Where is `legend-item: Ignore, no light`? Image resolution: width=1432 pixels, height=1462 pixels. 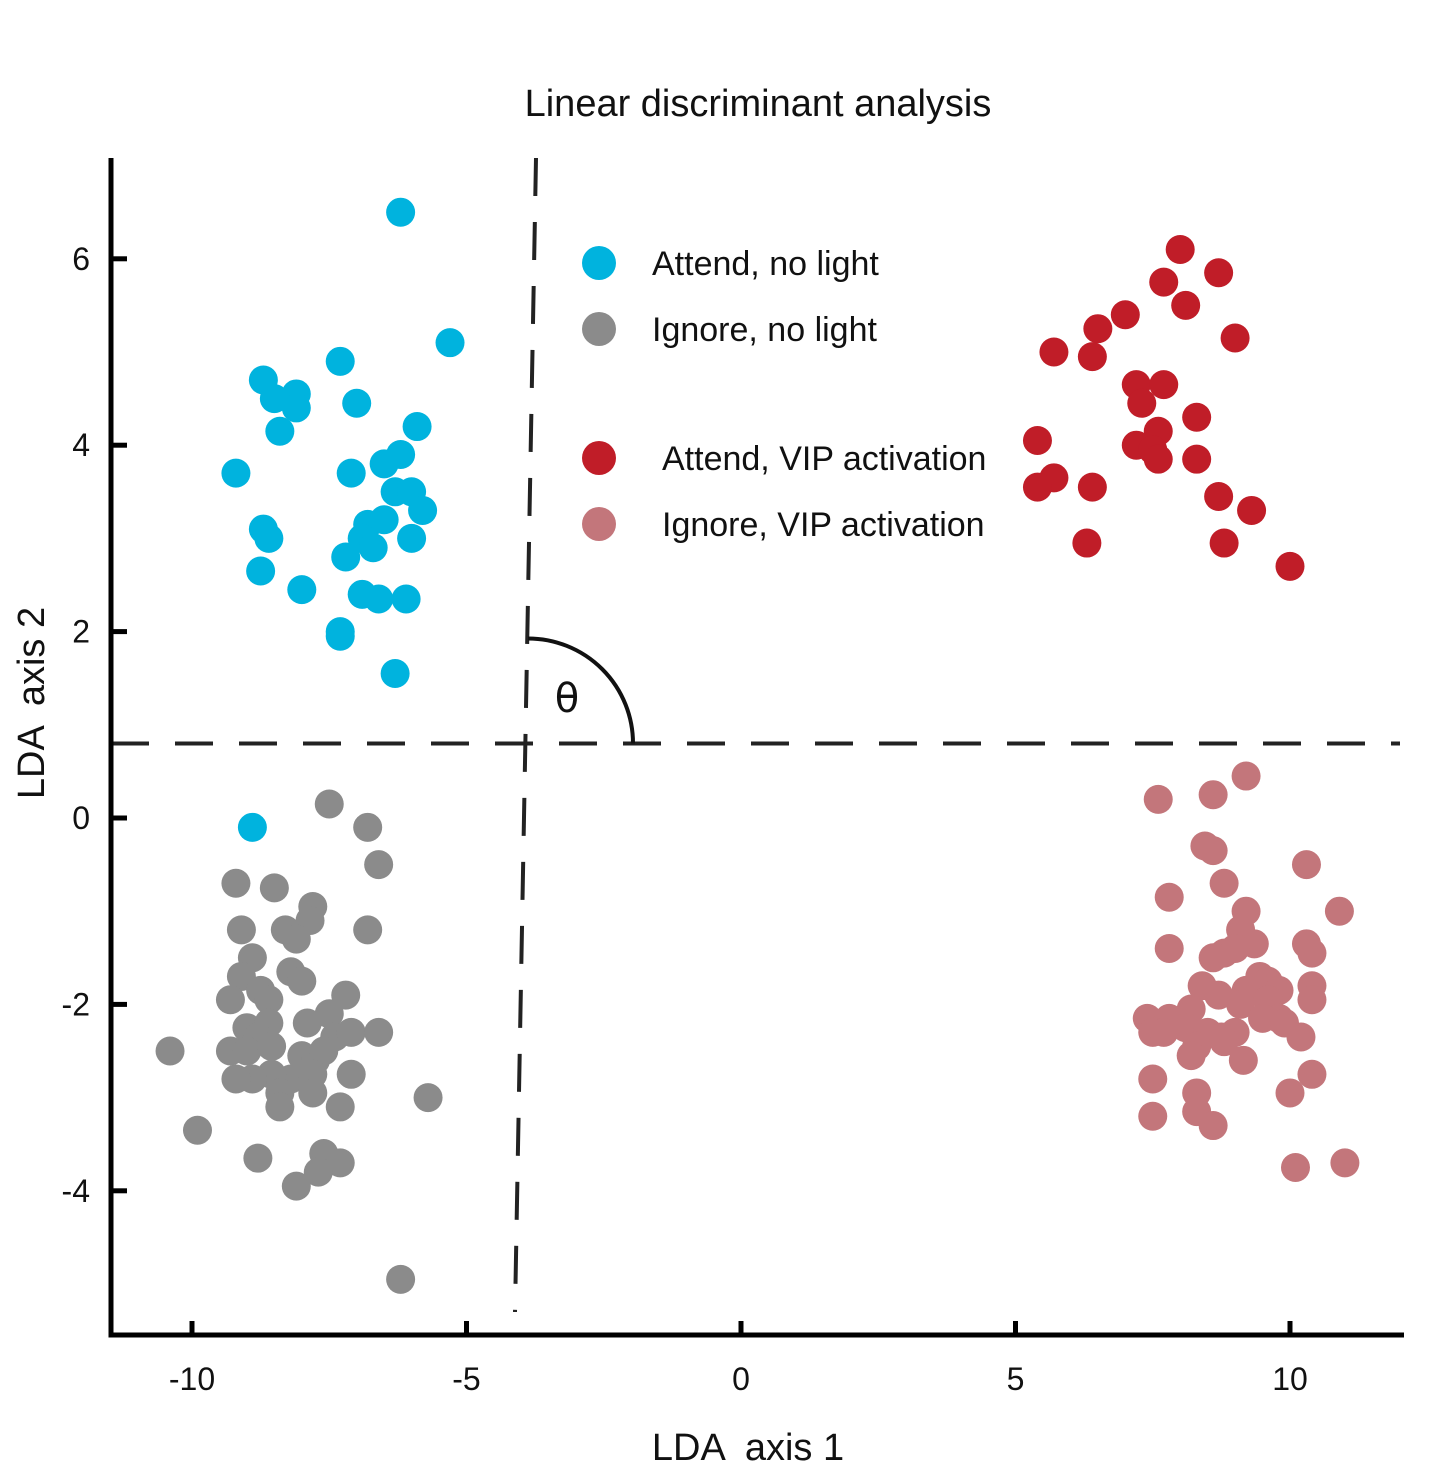 legend-item: Ignore, no light is located at coordinates (729, 330).